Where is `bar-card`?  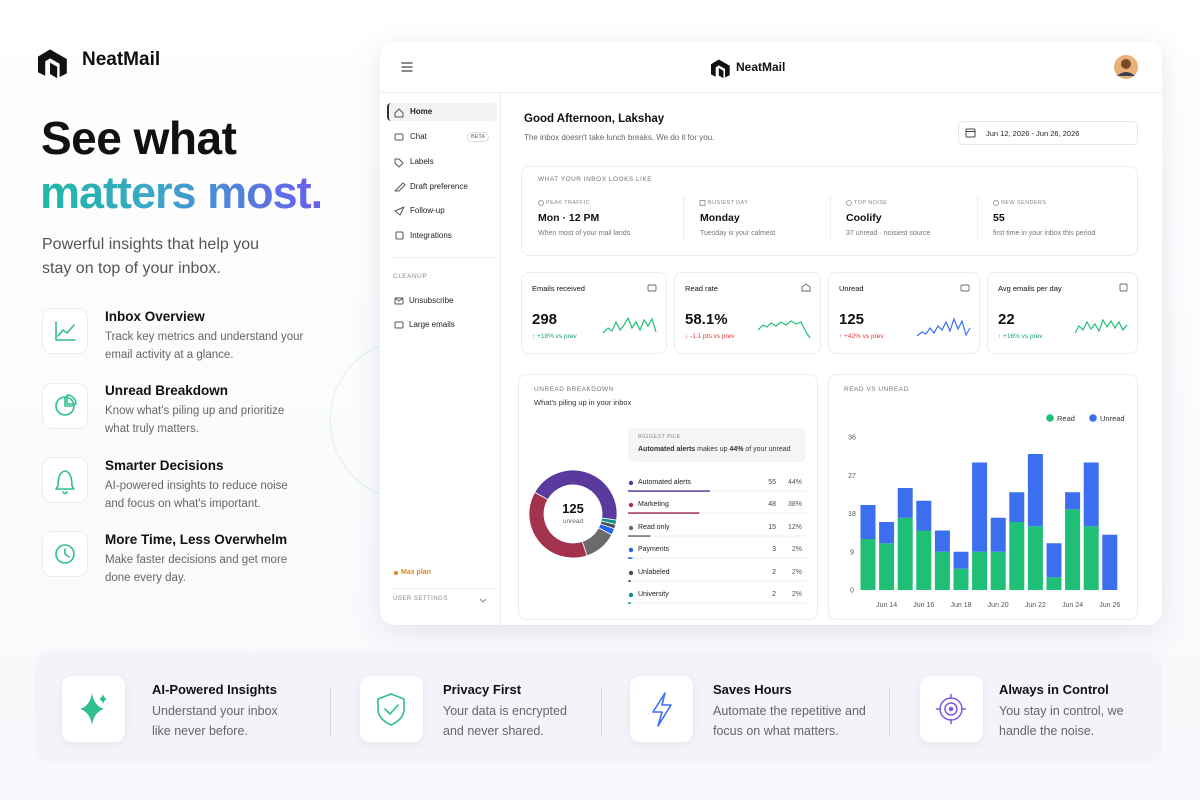
bar-card is located at coordinates (983, 497).